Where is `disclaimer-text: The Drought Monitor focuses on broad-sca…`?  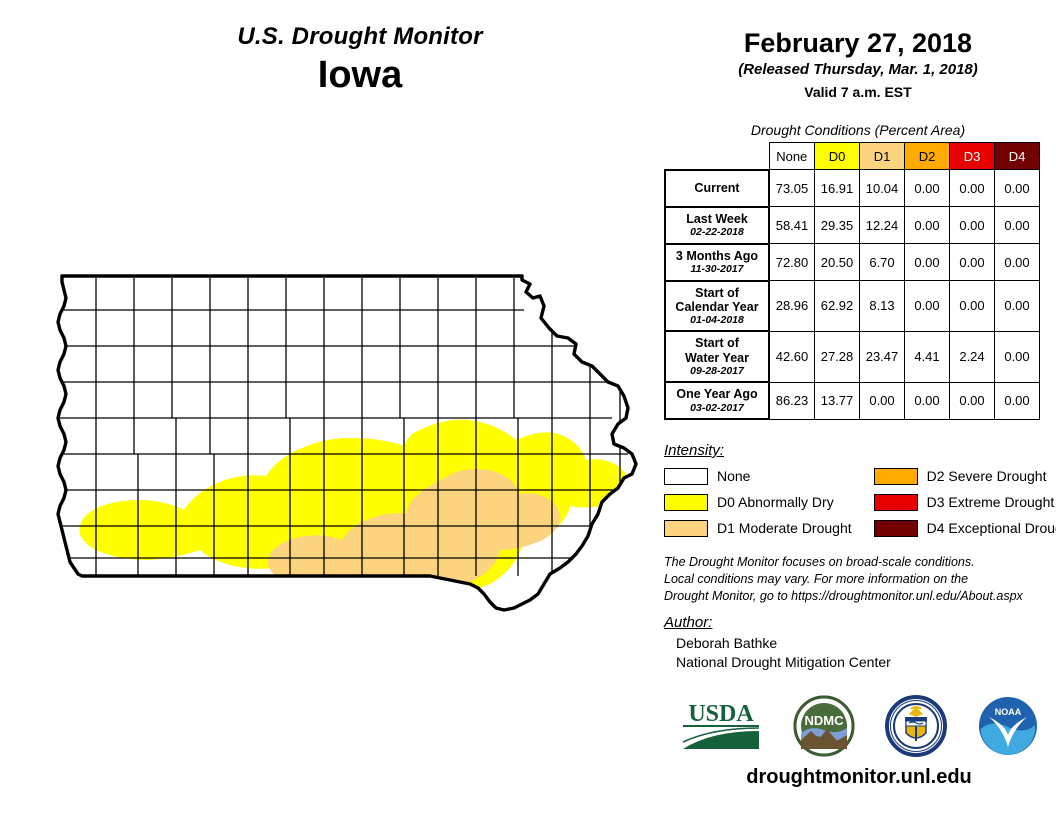 disclaimer-text: The Drought Monitor focuses on broad-sca… is located at coordinates (859, 579).